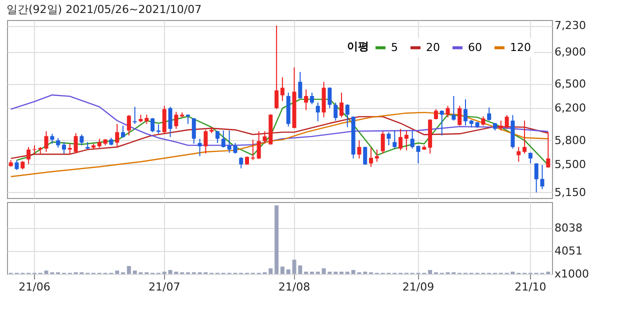 The height and width of the screenshot is (310, 620). Describe the element at coordinates (294, 287) in the screenshot. I see `x-tick-label: 21/08` at that location.